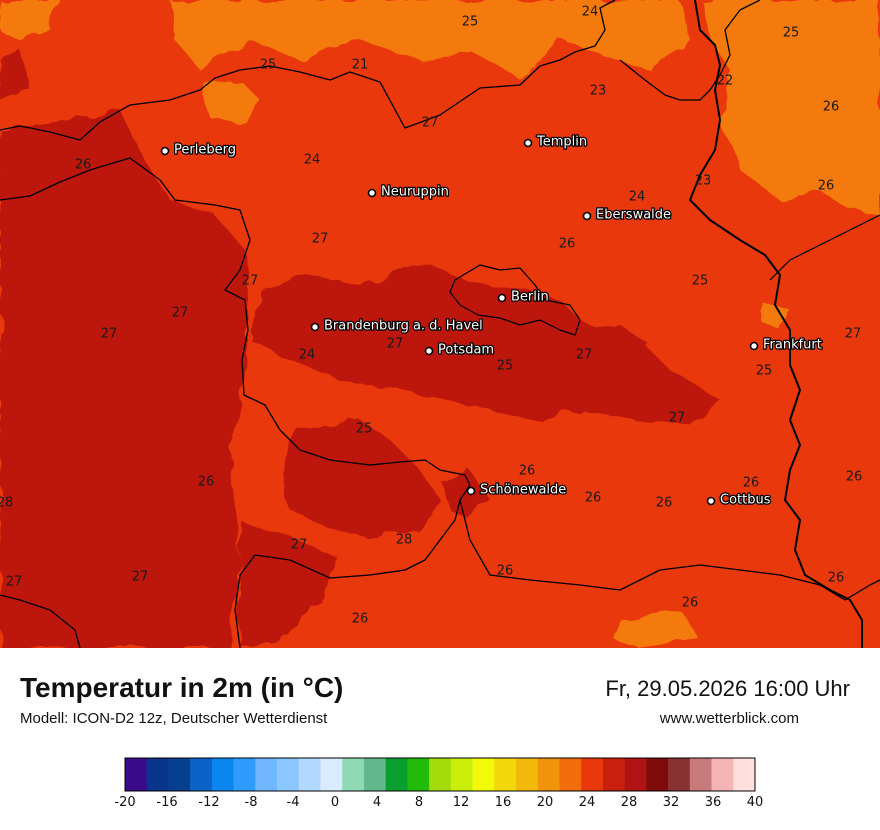 The width and height of the screenshot is (880, 830). I want to click on legend-tick-label: 24, so click(587, 802).